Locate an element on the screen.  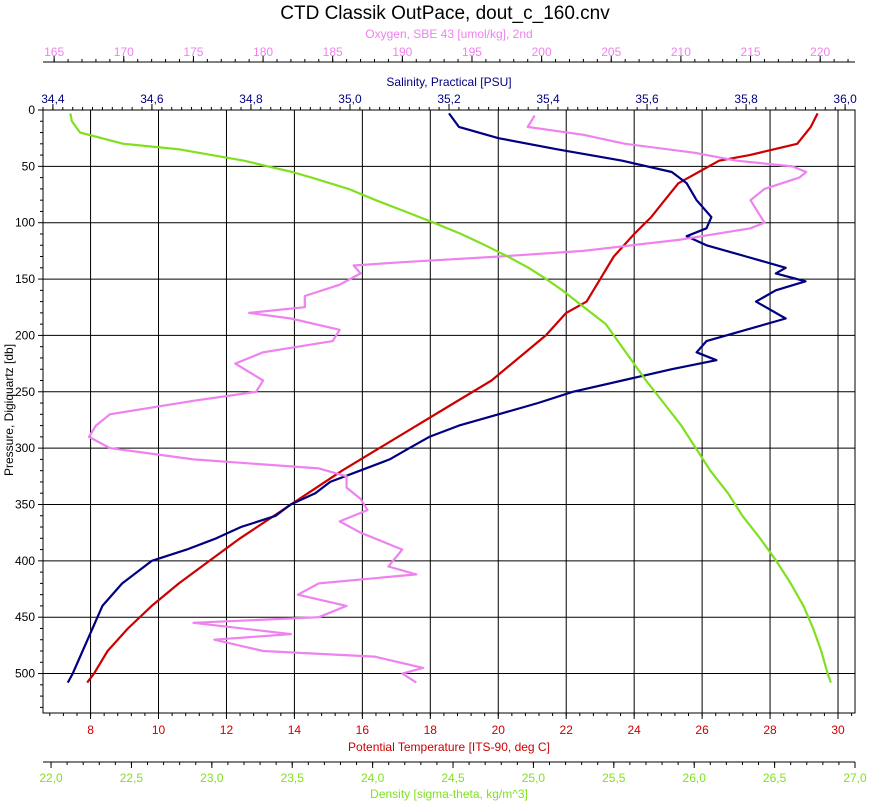
temperature-tick-label: 20 is located at coordinates (499, 730).